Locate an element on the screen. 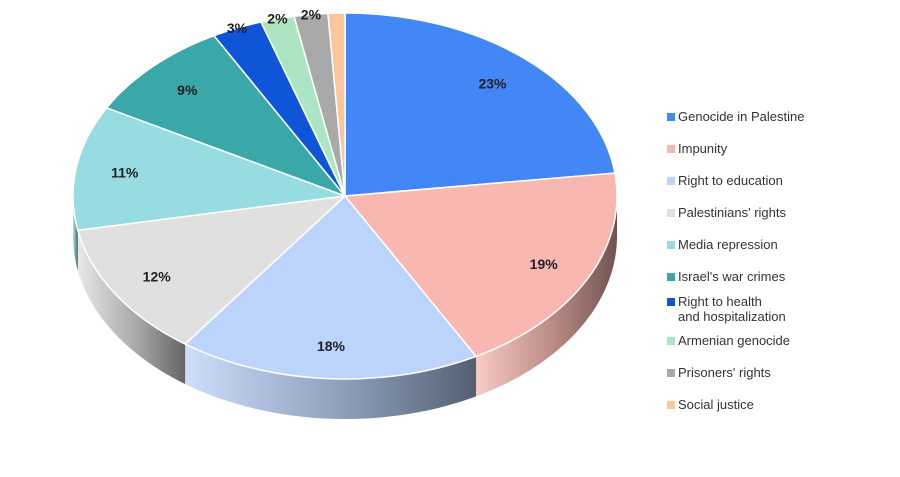 This screenshot has width=900, height=477. slice-label-palestinians-rights: 12% is located at coordinates (157, 276).